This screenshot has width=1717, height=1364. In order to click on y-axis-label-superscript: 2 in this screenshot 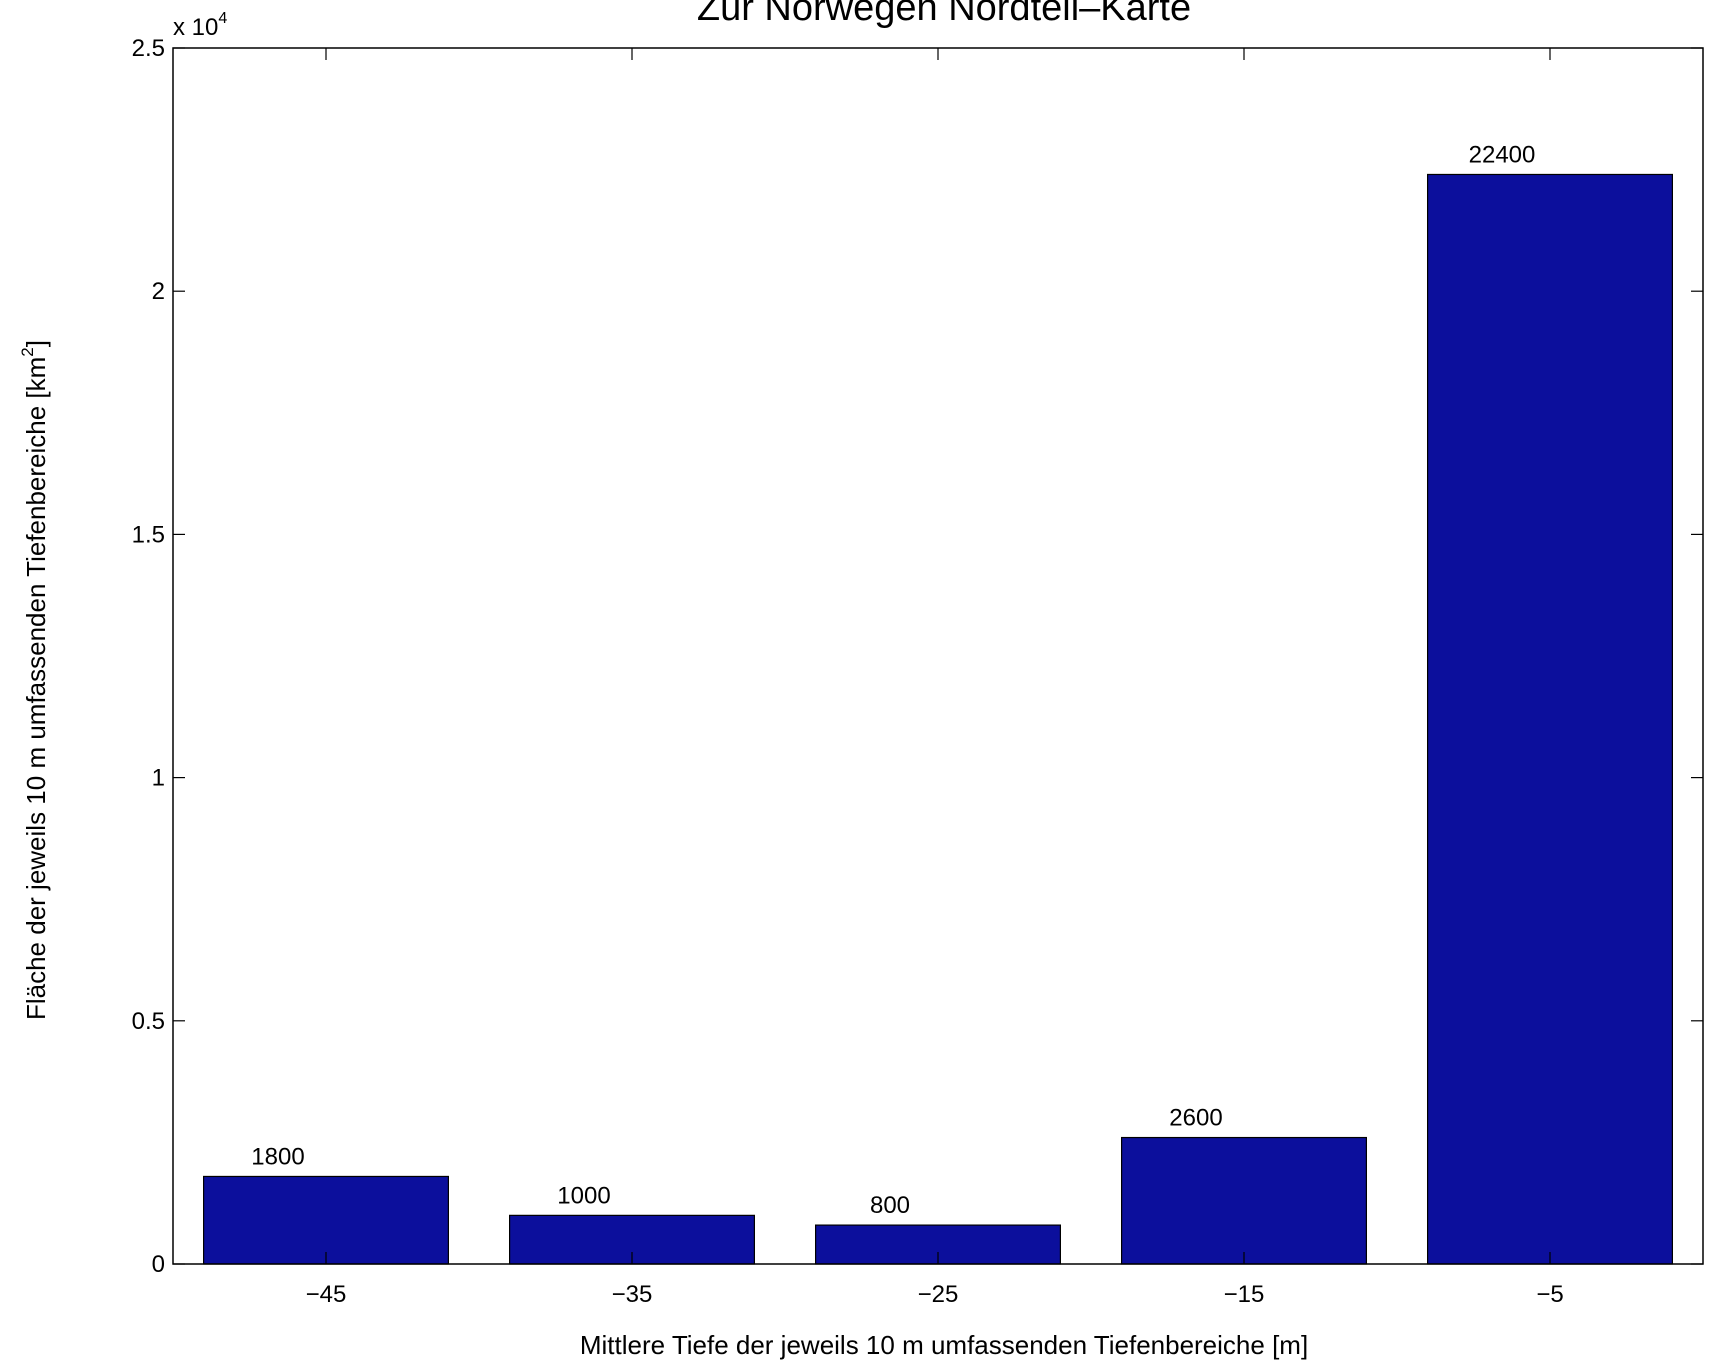, I will do `click(27, 351)`.